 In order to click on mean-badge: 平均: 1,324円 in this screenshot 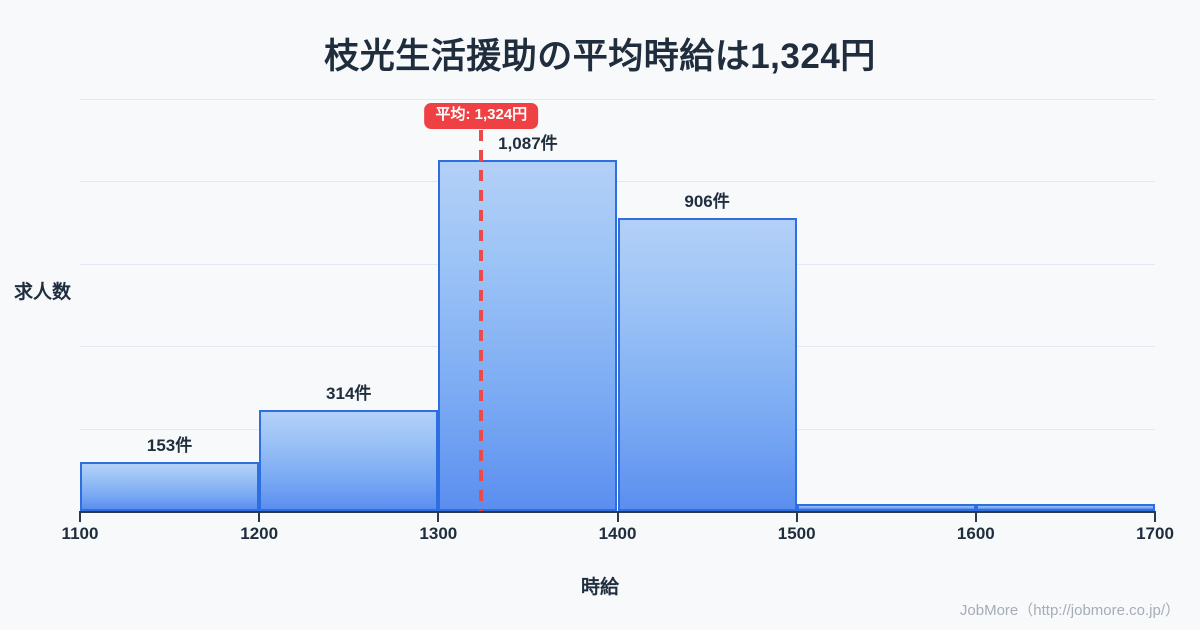, I will do `click(481, 116)`.